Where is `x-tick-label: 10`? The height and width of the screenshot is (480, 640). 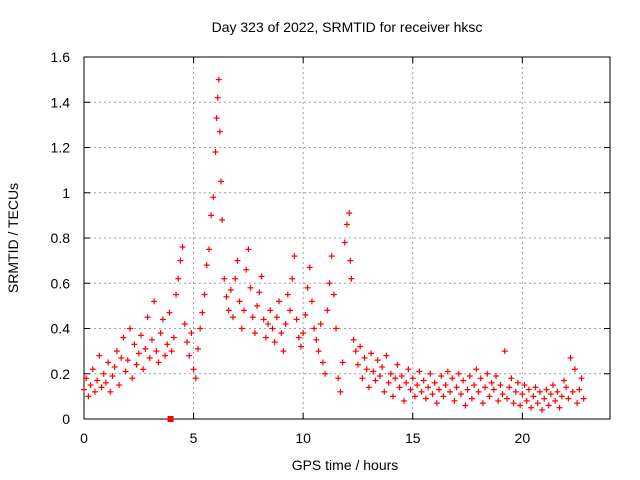
x-tick-label: 10 is located at coordinates (303, 438).